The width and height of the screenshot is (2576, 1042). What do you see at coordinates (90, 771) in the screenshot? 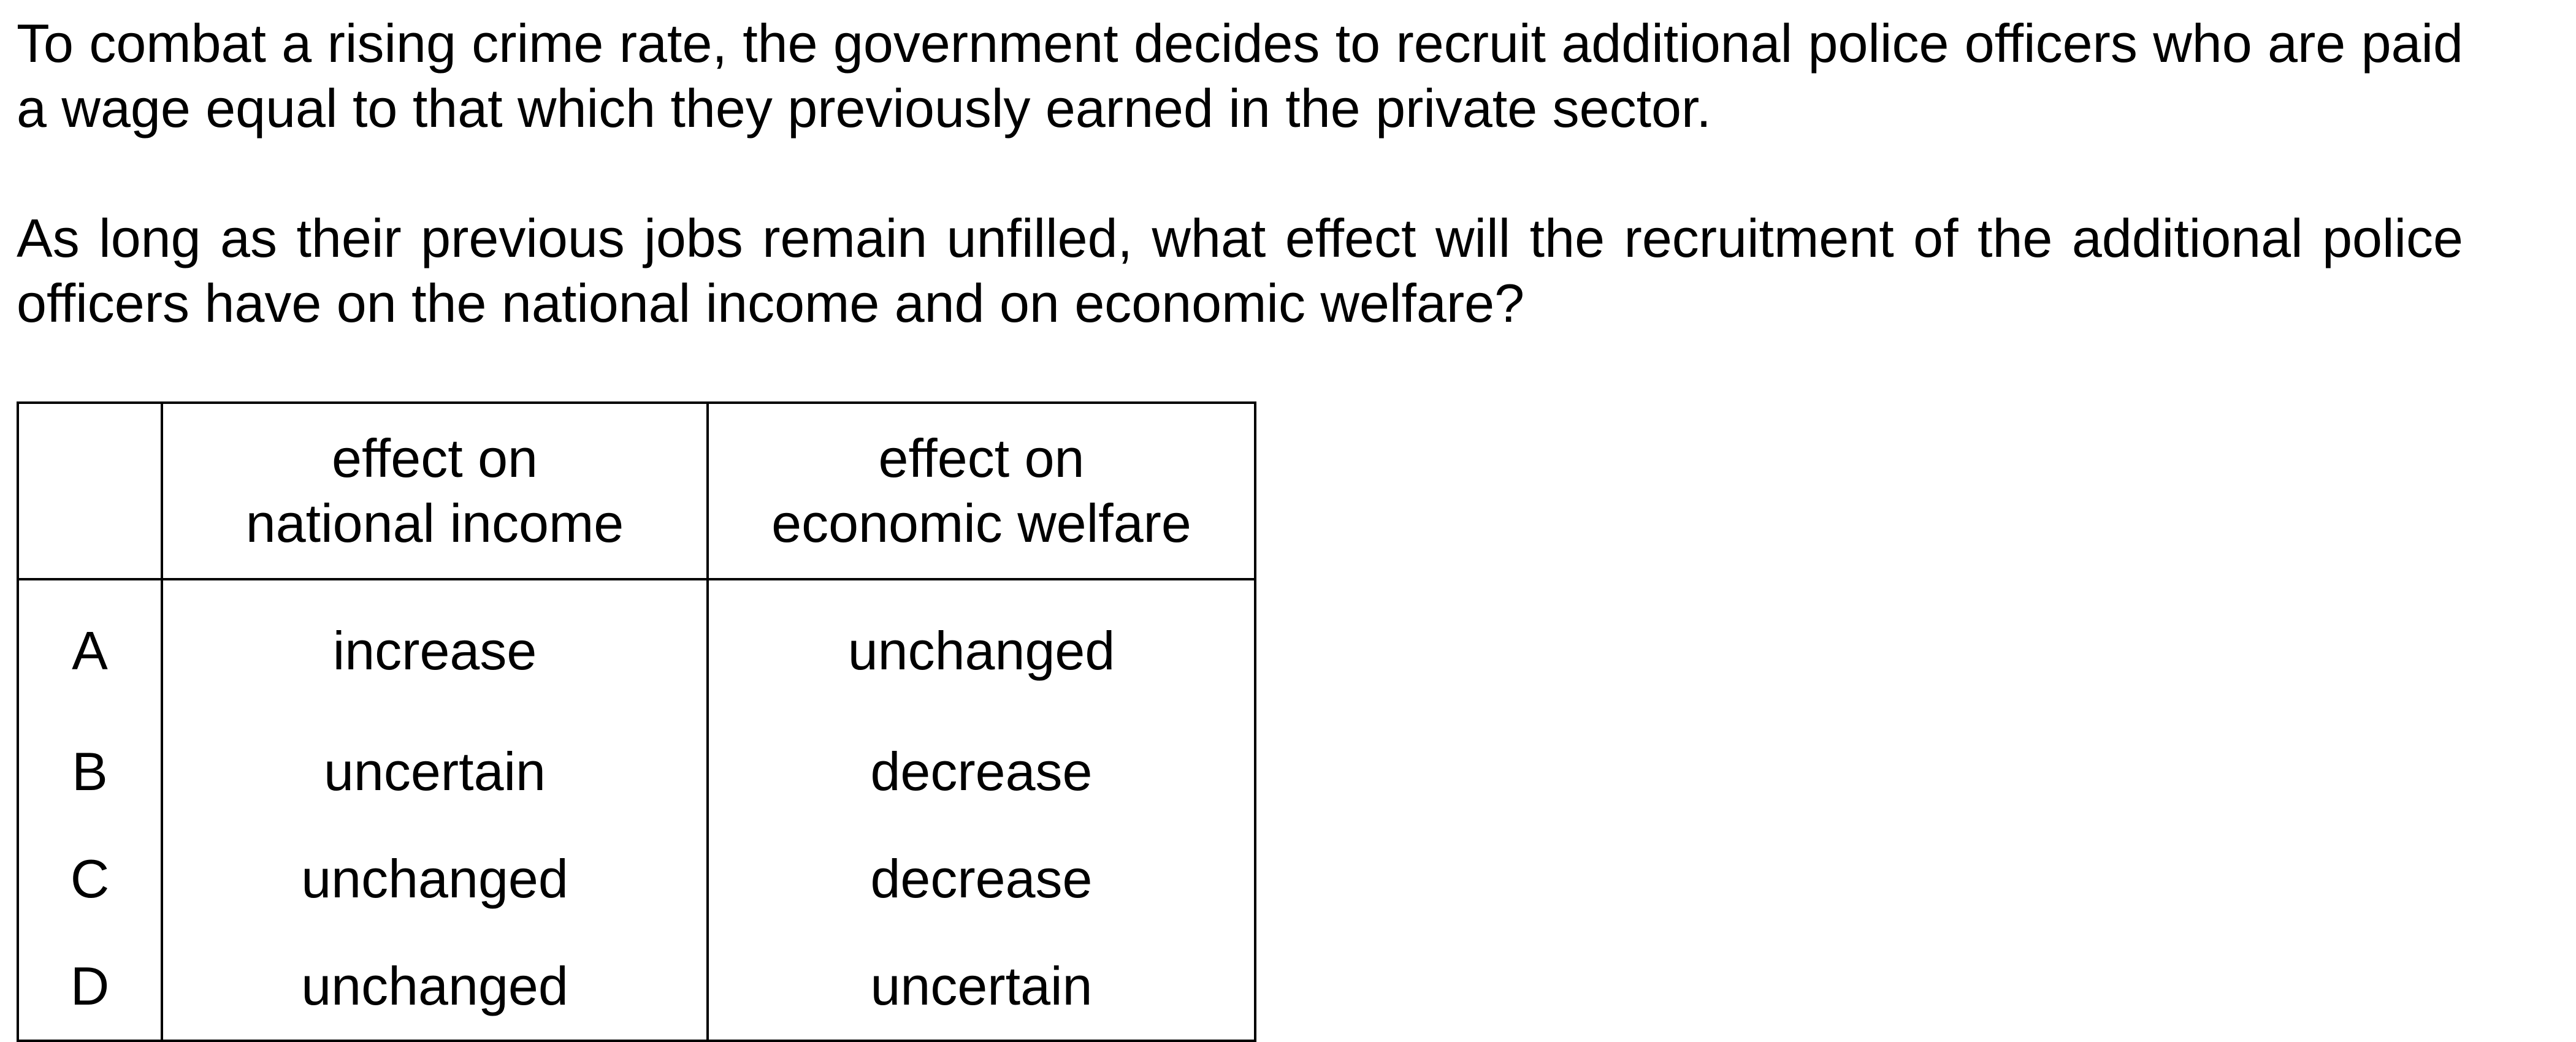
I see `option-letter: B` at bounding box center [90, 771].